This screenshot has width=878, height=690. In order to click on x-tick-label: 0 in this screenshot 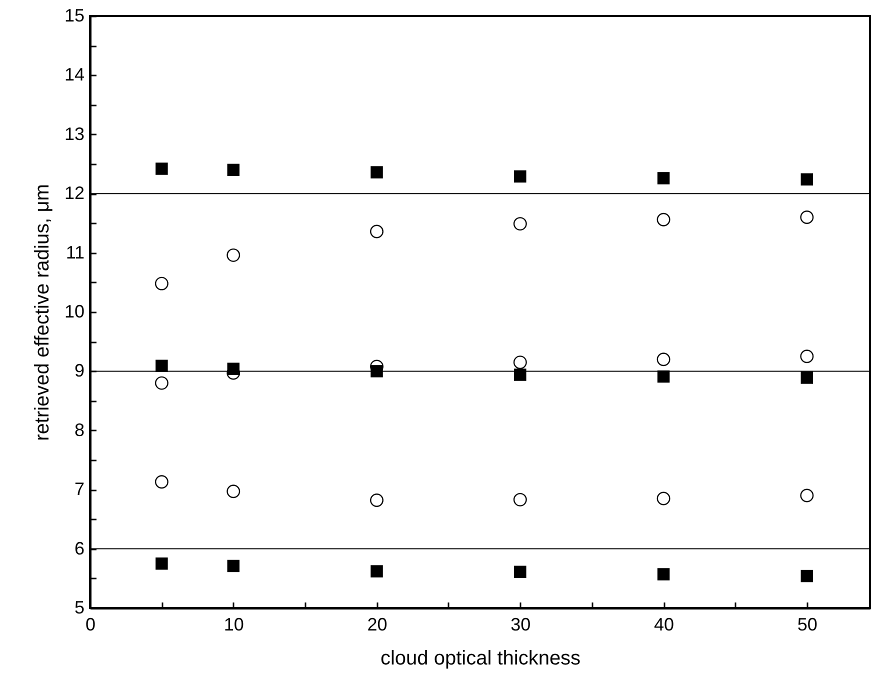, I will do `click(90, 624)`.